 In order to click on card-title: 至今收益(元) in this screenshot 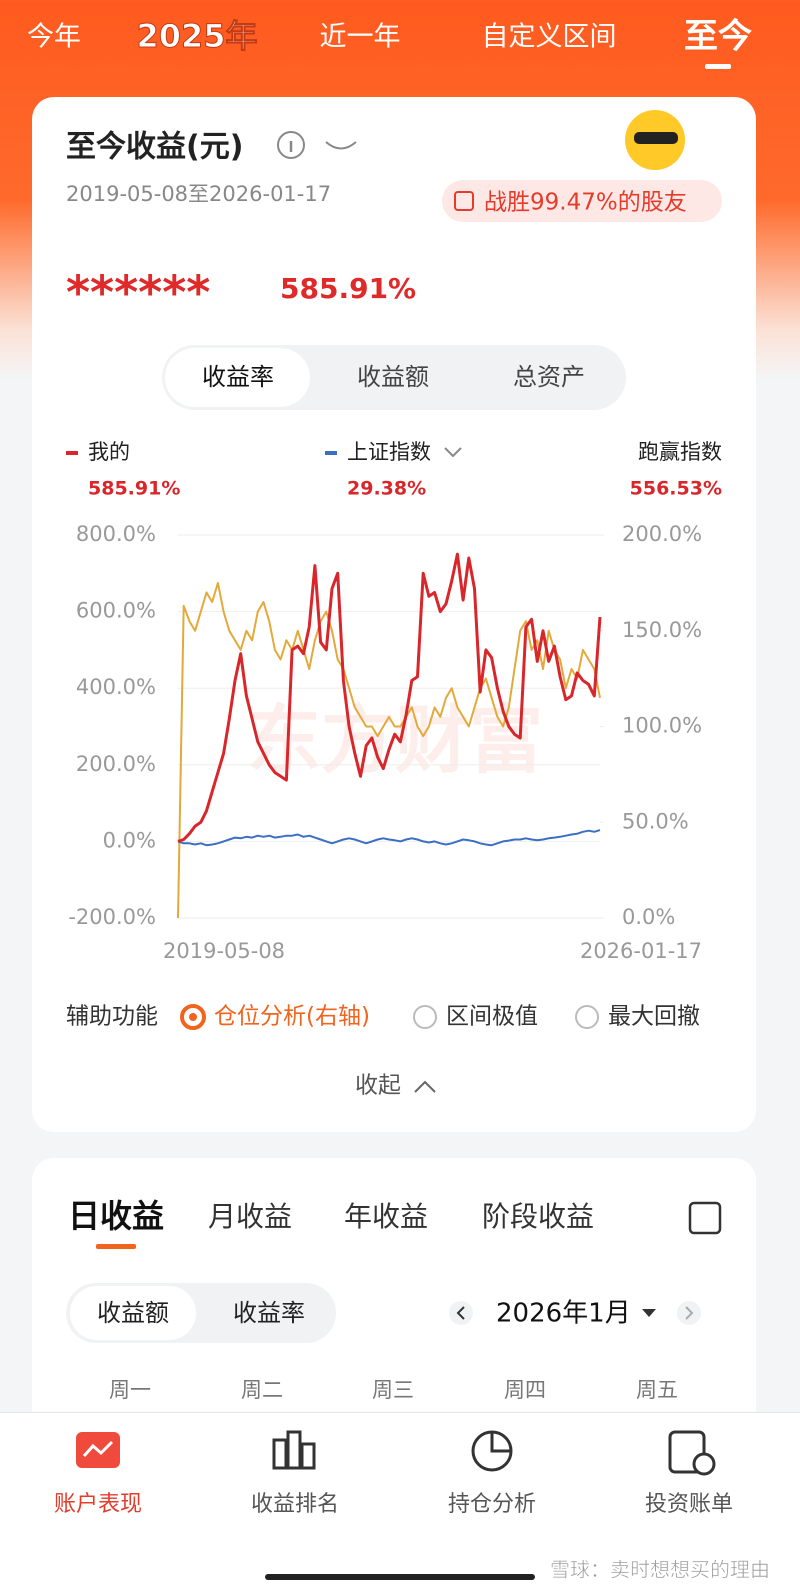, I will do `click(154, 147)`.